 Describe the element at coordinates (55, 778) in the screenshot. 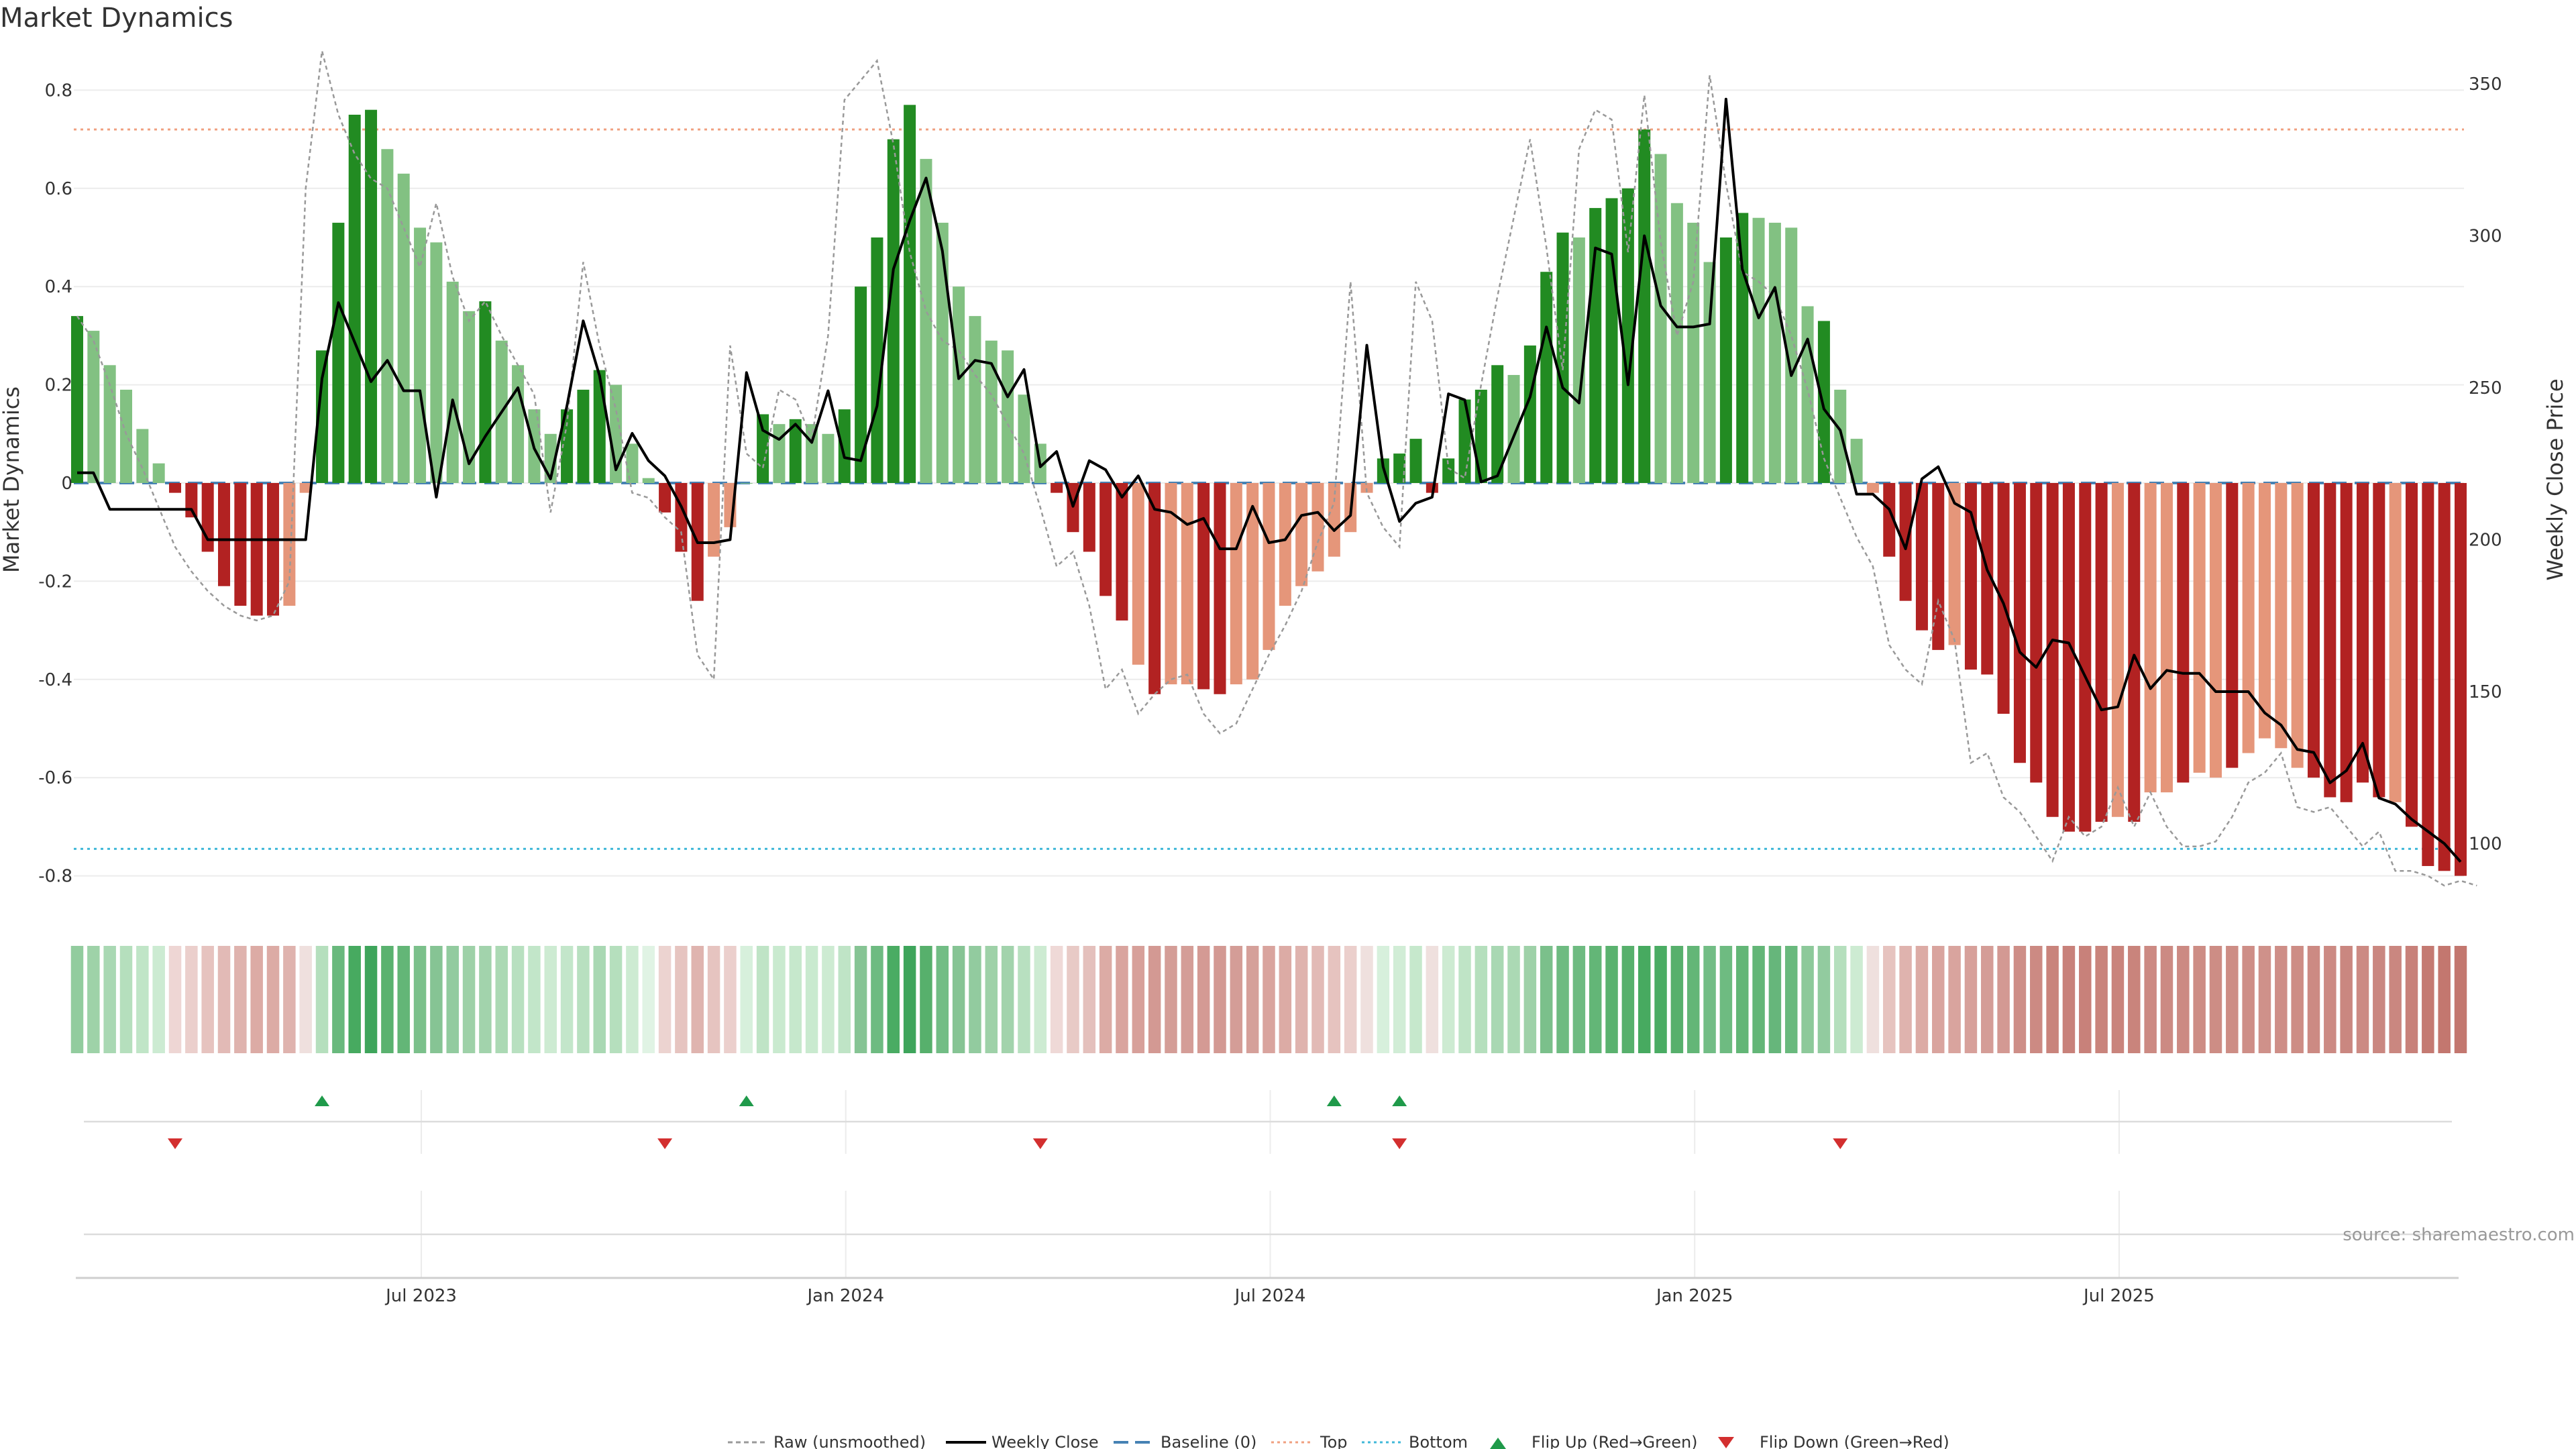

I see `y-tick-label: -0.6` at that location.